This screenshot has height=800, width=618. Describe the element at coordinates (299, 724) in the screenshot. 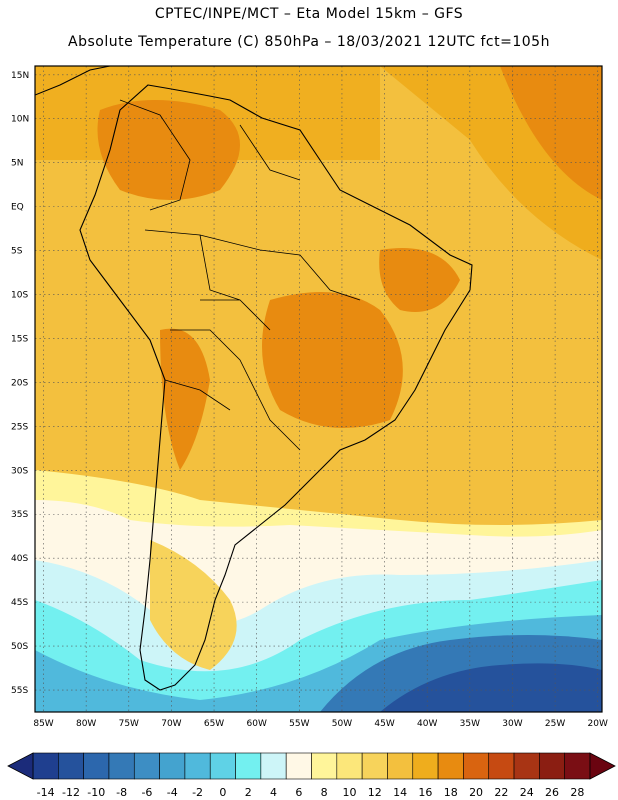

I see `lon-label: 55W` at that location.